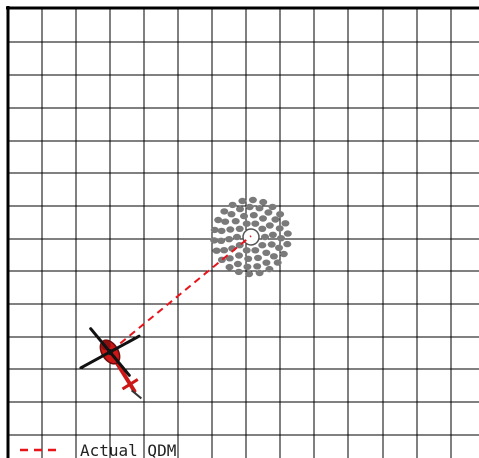 This screenshot has width=479, height=458. I want to click on helicopter-rotor-hub, so click(110, 352).